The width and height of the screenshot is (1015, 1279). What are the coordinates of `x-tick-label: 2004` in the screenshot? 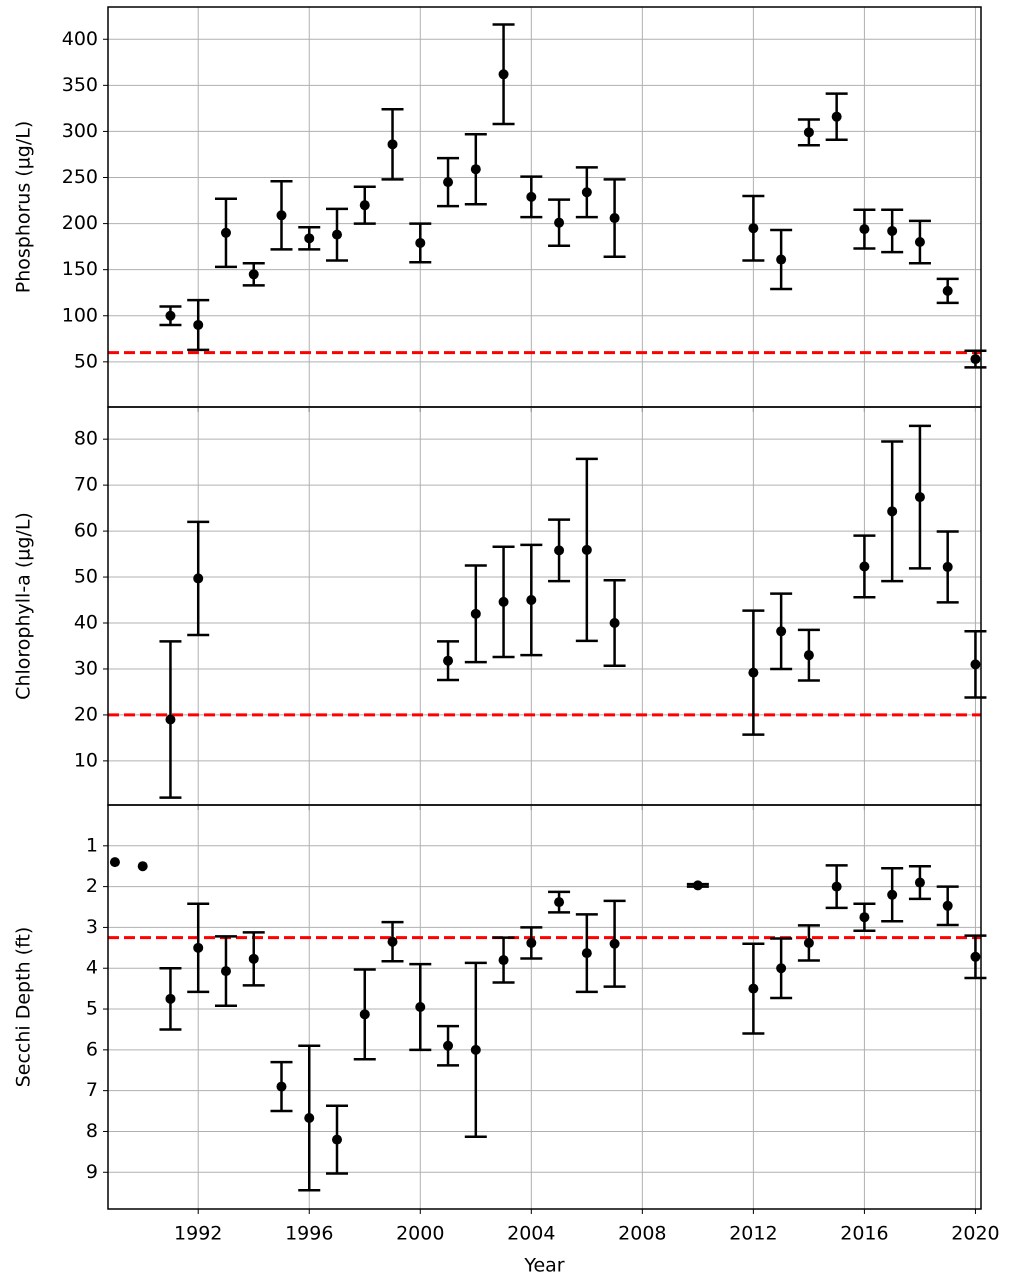 It's located at (531, 1234).